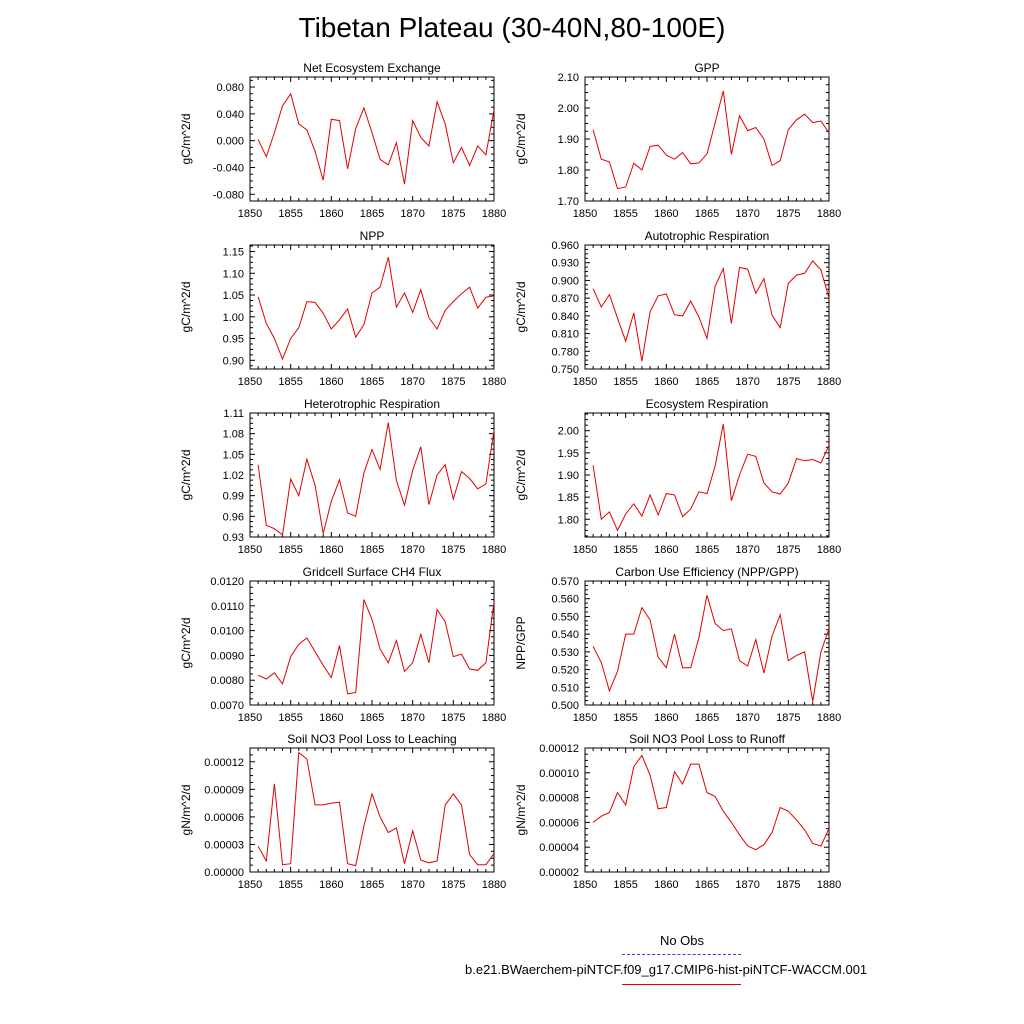  I want to click on chart-title: Soil NO3 Pool Loss to Leaching, so click(371, 739).